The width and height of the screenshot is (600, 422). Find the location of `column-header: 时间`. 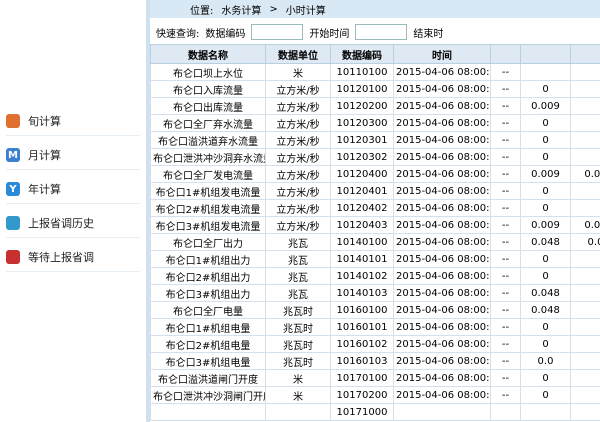

column-header: 时间 is located at coordinates (442, 54).